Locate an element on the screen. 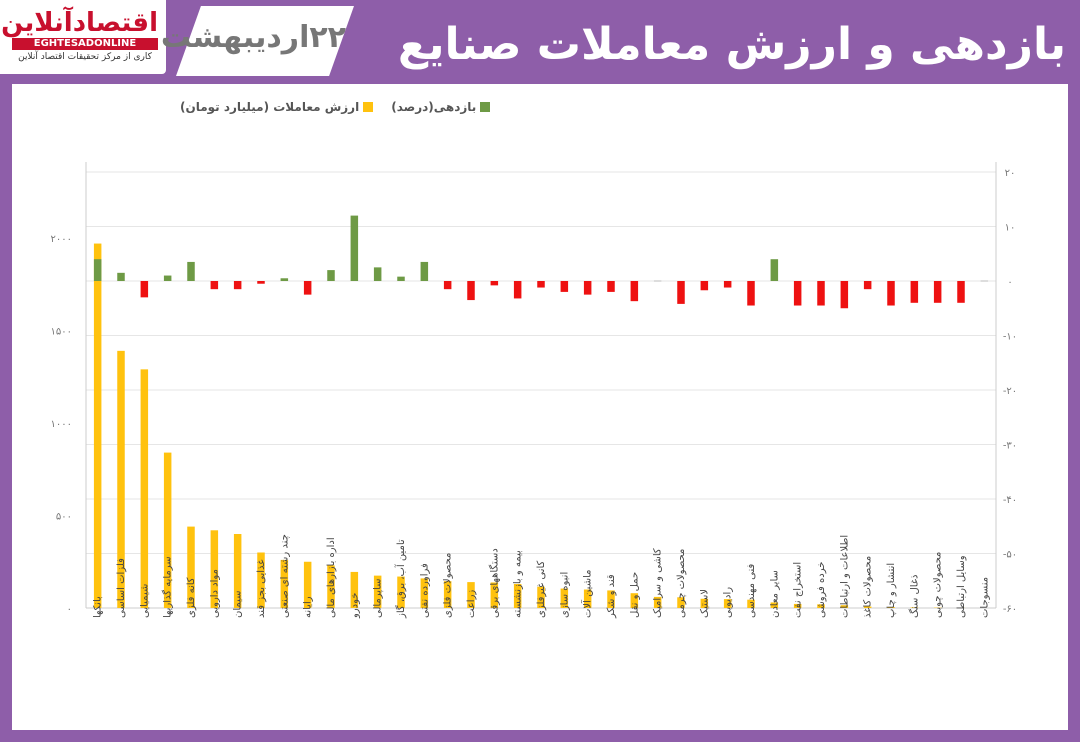 The height and width of the screenshot is (742, 1080). x-tick-label: سرمایه گذاریها is located at coordinates (168, 587).